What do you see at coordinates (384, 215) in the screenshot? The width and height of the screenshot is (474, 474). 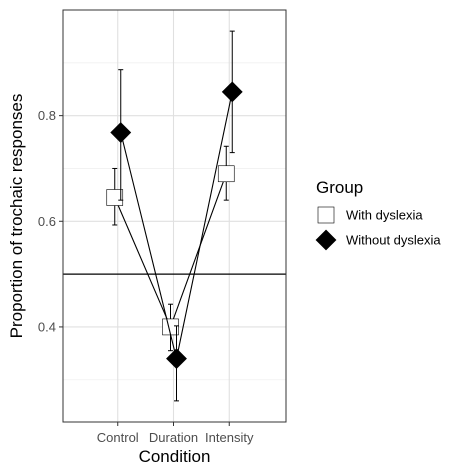 I see `legend-label: With dyslexia` at bounding box center [384, 215].